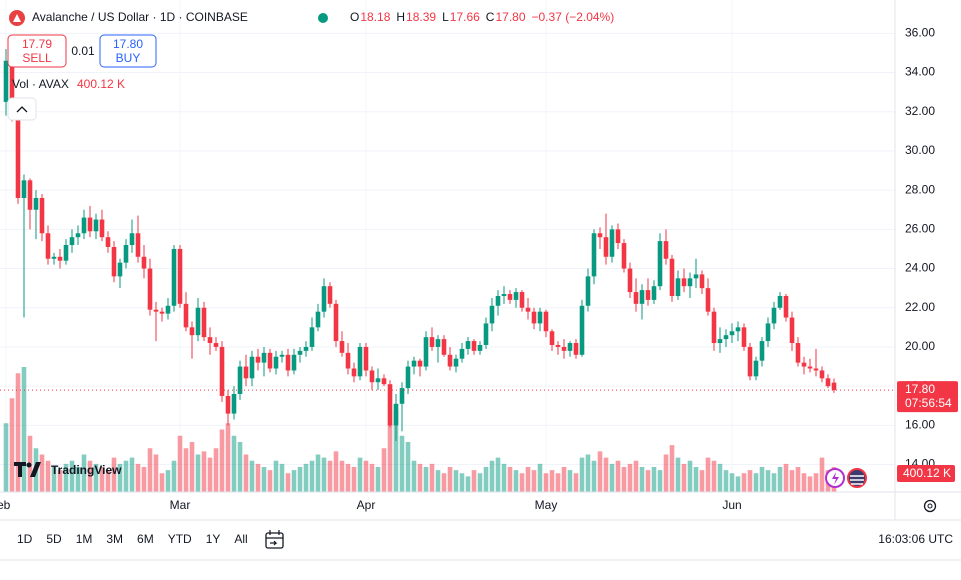 The height and width of the screenshot is (580, 961). I want to click on country-icon, so click(857, 478).